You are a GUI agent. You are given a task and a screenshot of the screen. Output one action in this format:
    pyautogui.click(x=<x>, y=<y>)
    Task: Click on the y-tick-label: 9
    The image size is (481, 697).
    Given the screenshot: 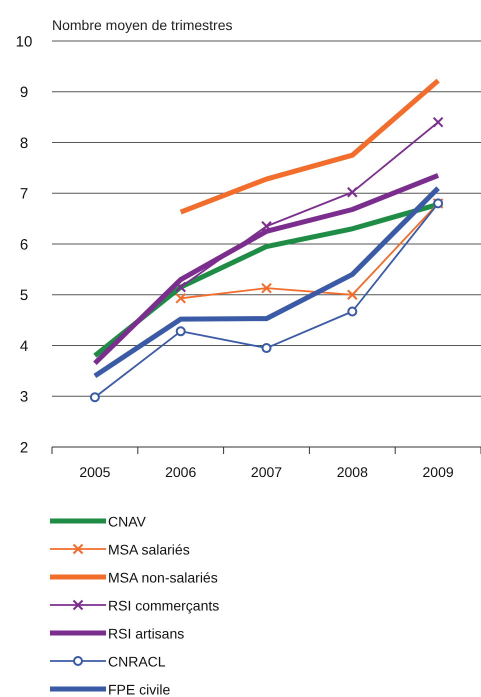 What is the action you would take?
    pyautogui.click(x=24, y=92)
    